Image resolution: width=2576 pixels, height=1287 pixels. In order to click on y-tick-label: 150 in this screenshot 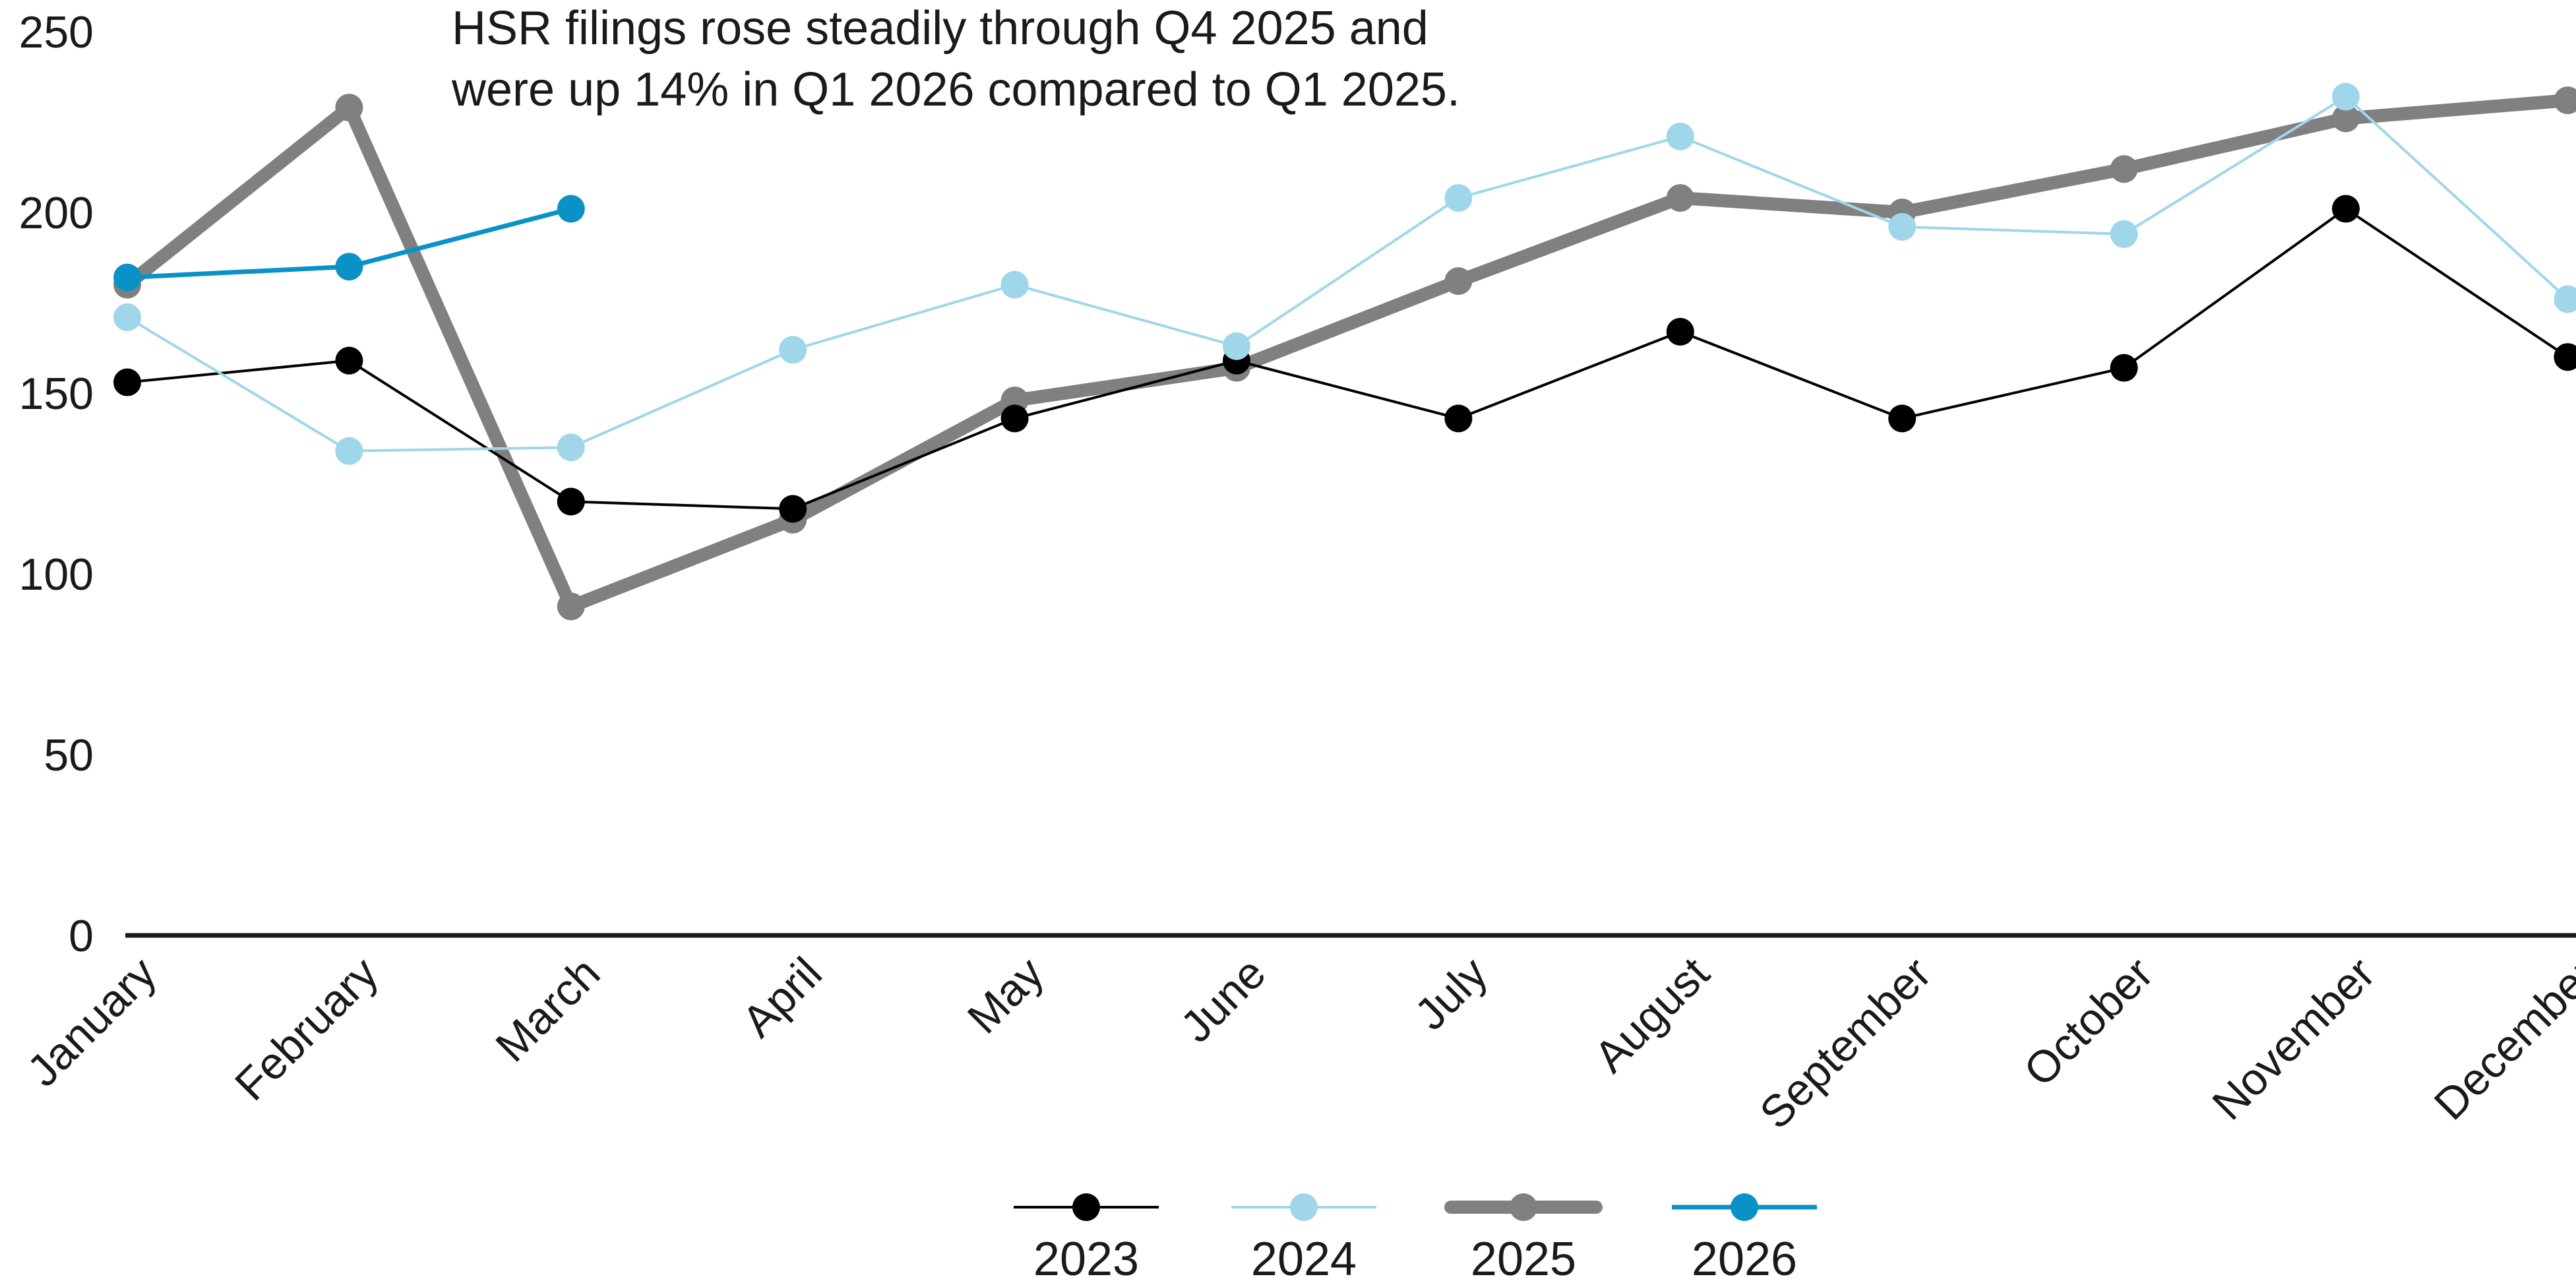, I will do `click(56, 394)`.